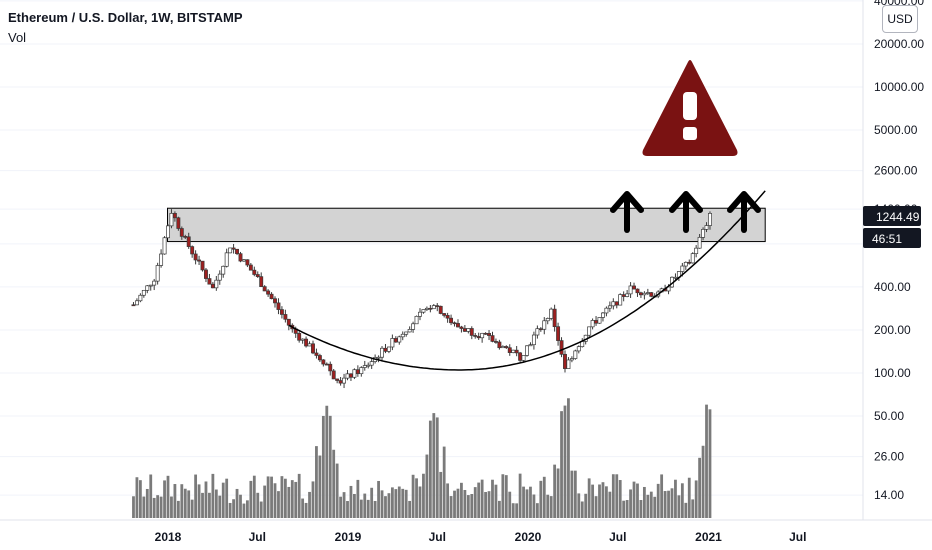  Describe the element at coordinates (690, 133) in the screenshot. I see `warning-dot` at that location.